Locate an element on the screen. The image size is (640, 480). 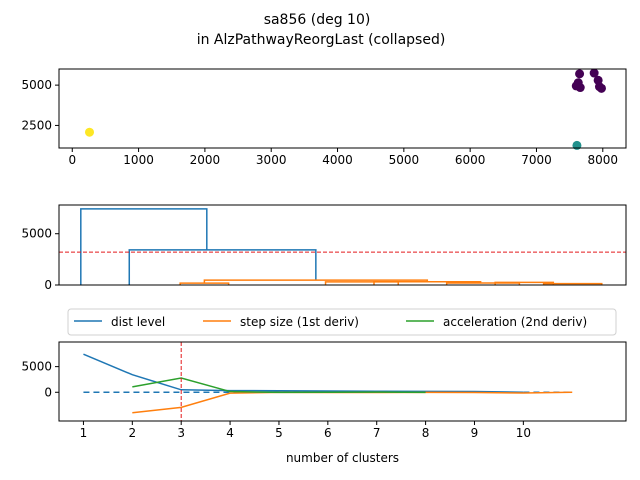
x-tick-label: 4000 is located at coordinates (337, 160).